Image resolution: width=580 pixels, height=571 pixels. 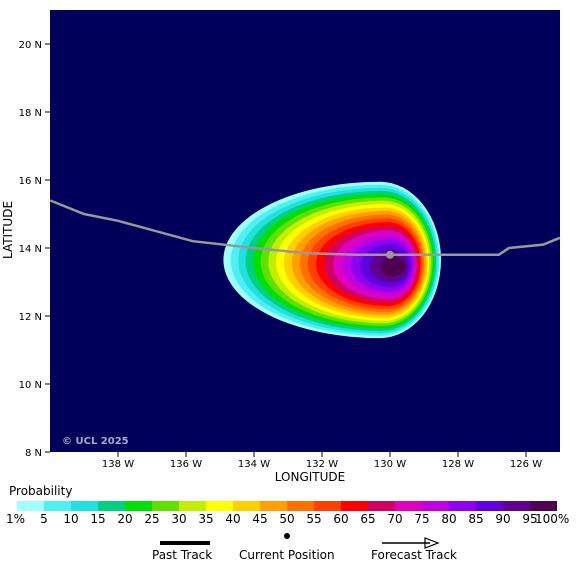 What do you see at coordinates (30, 181) in the screenshot?
I see `lat-tick-label: 16 N` at bounding box center [30, 181].